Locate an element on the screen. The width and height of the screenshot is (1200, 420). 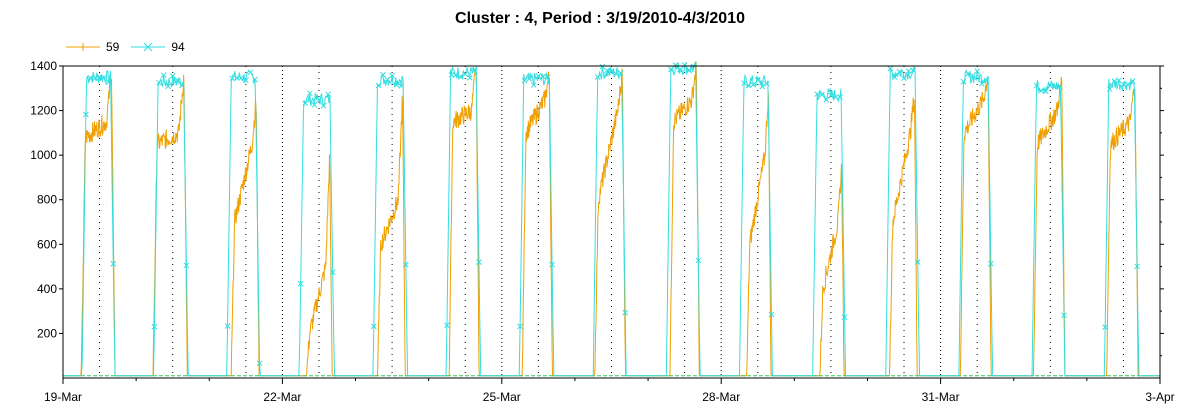
x-tick-label: 25-Mar is located at coordinates (502, 397).